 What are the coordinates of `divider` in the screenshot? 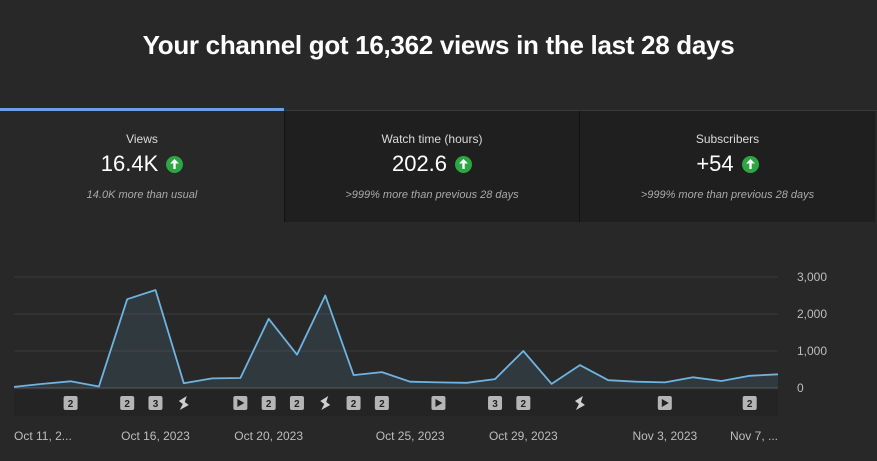 It's located at (438, 110).